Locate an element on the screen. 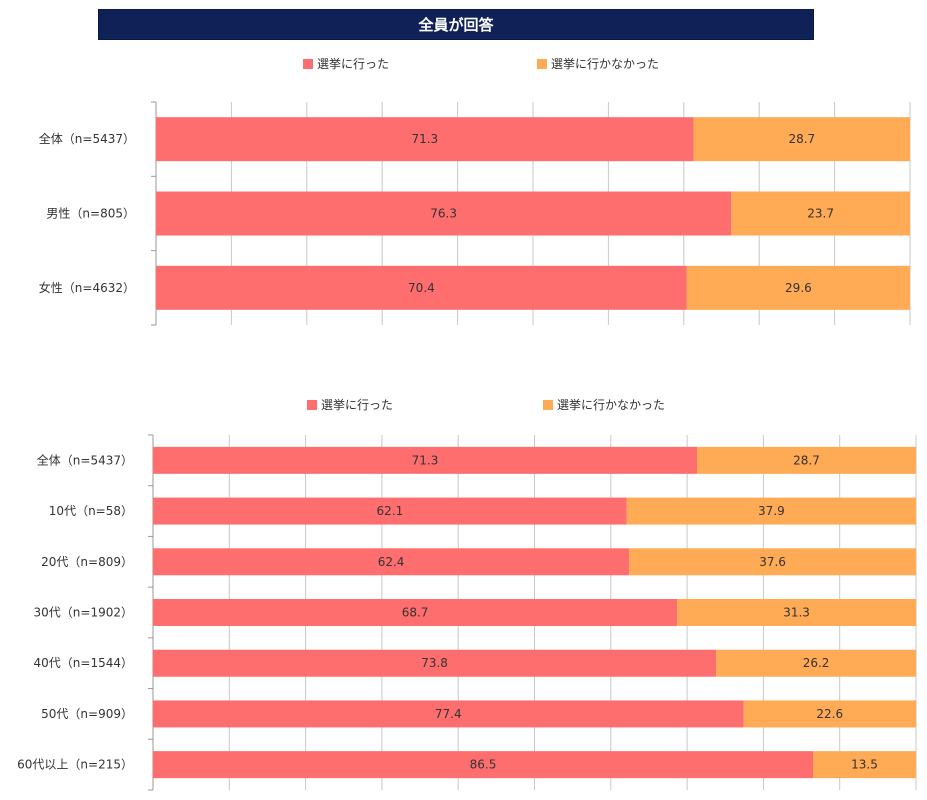 The height and width of the screenshot is (800, 927). category-label: 50代（n=909） is located at coordinates (87, 714).